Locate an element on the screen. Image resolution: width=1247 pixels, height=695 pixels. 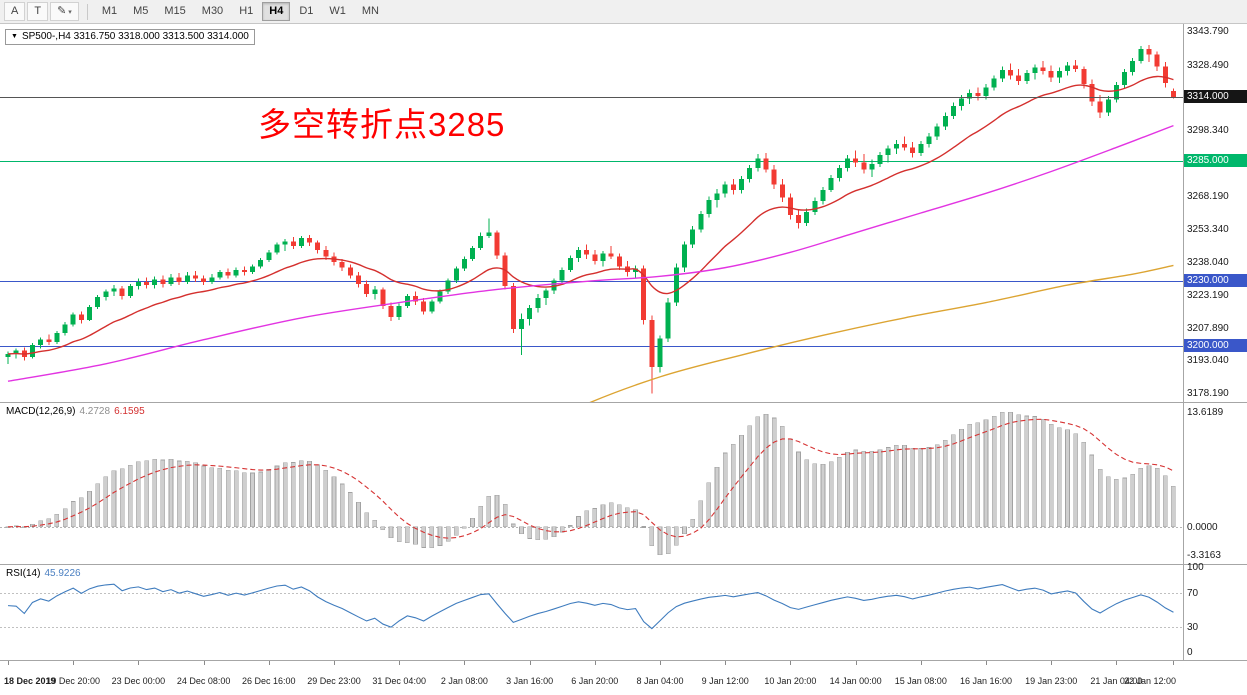
time-axis-label: 19 Jan 23:00 is located at coordinates (1051, 681).